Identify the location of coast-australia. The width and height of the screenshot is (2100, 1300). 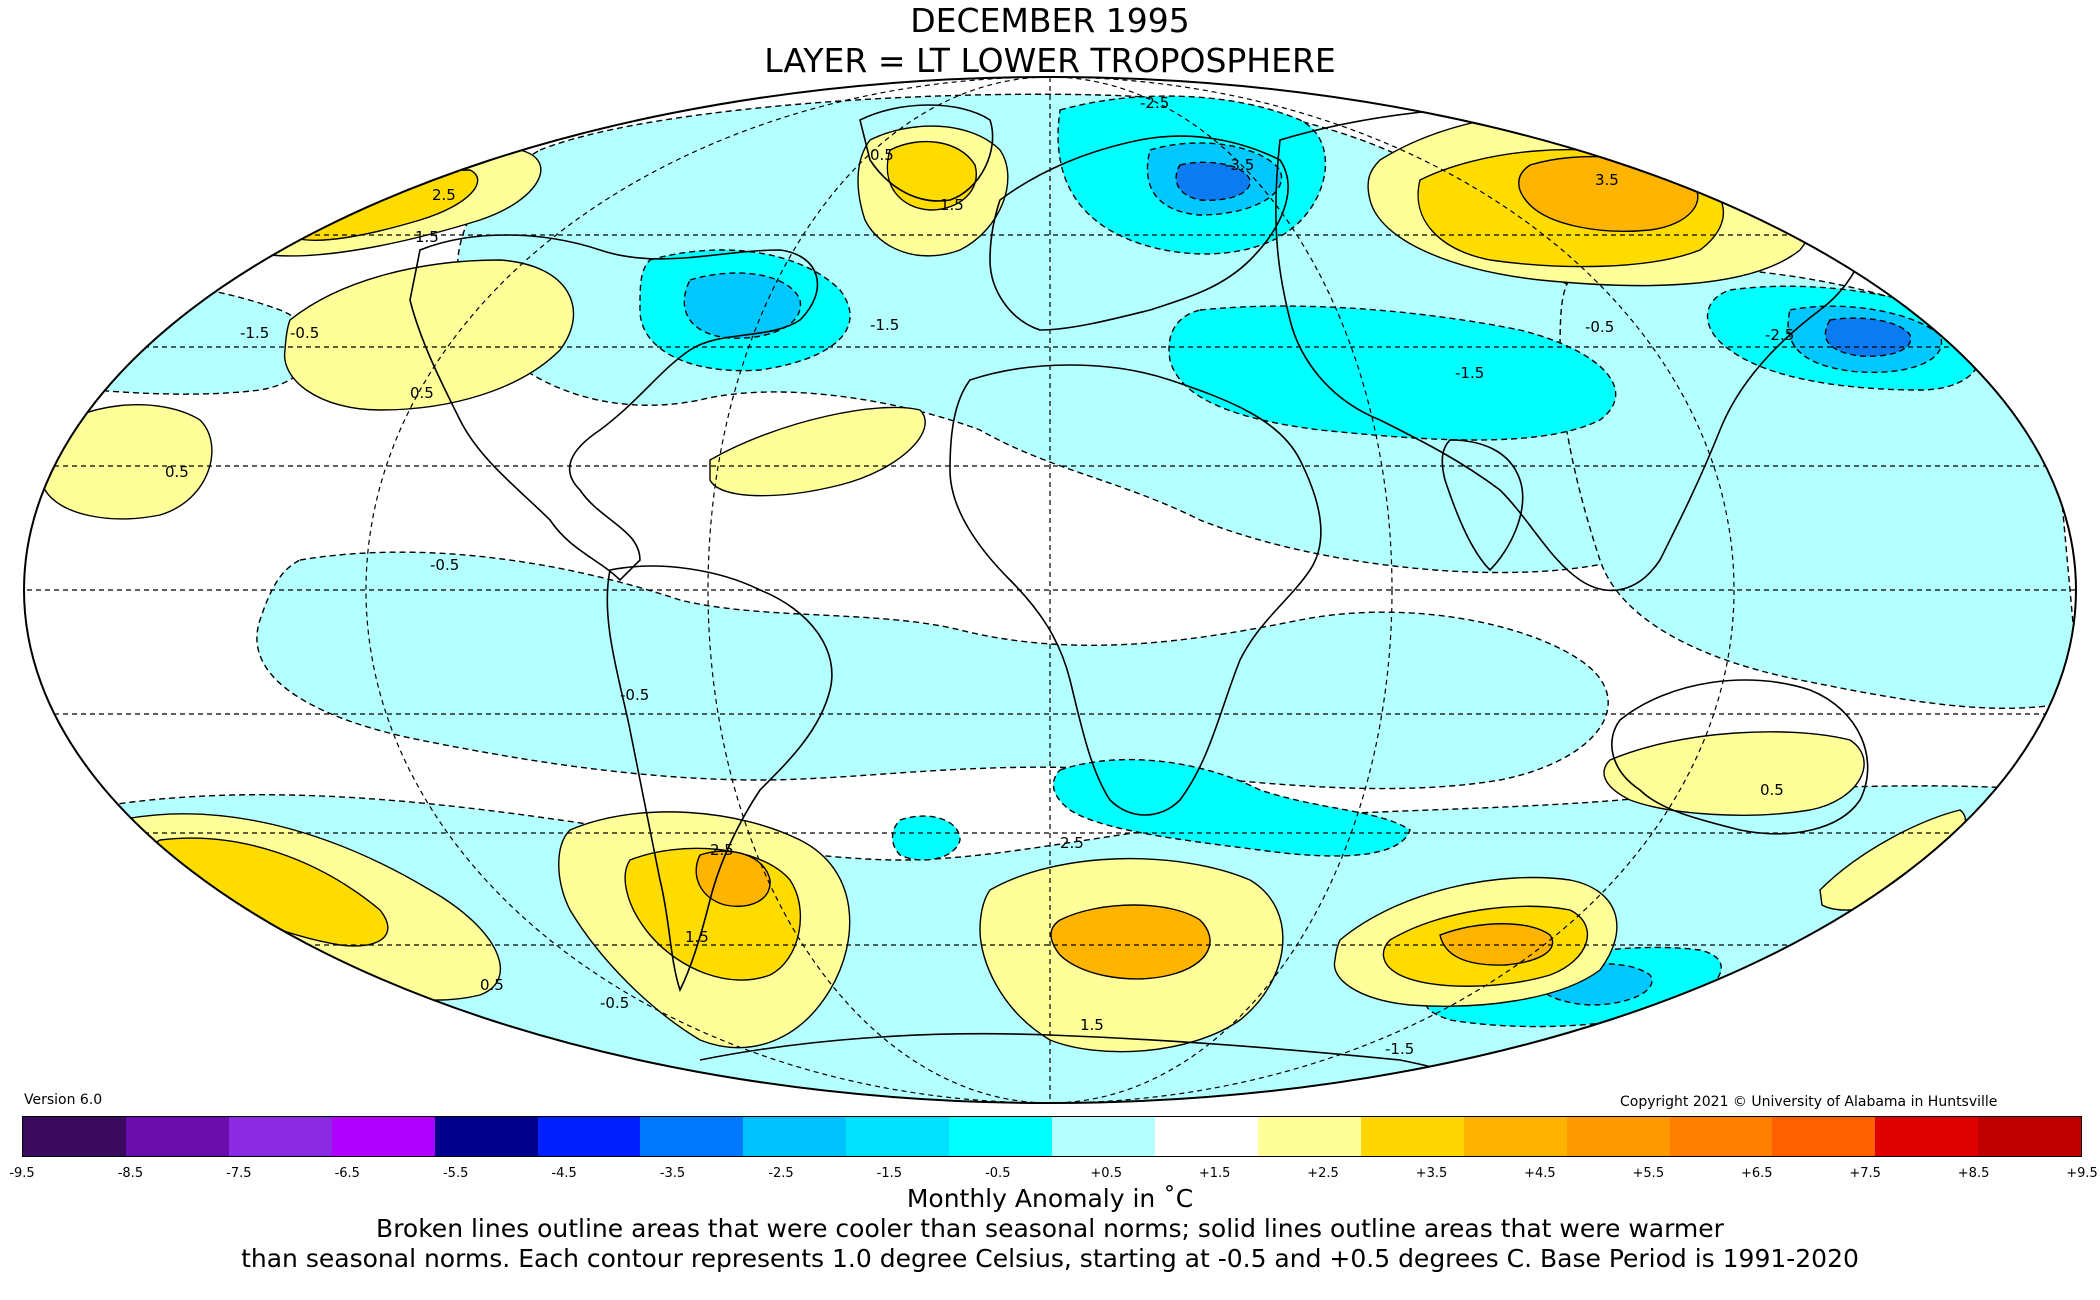
(1740, 757).